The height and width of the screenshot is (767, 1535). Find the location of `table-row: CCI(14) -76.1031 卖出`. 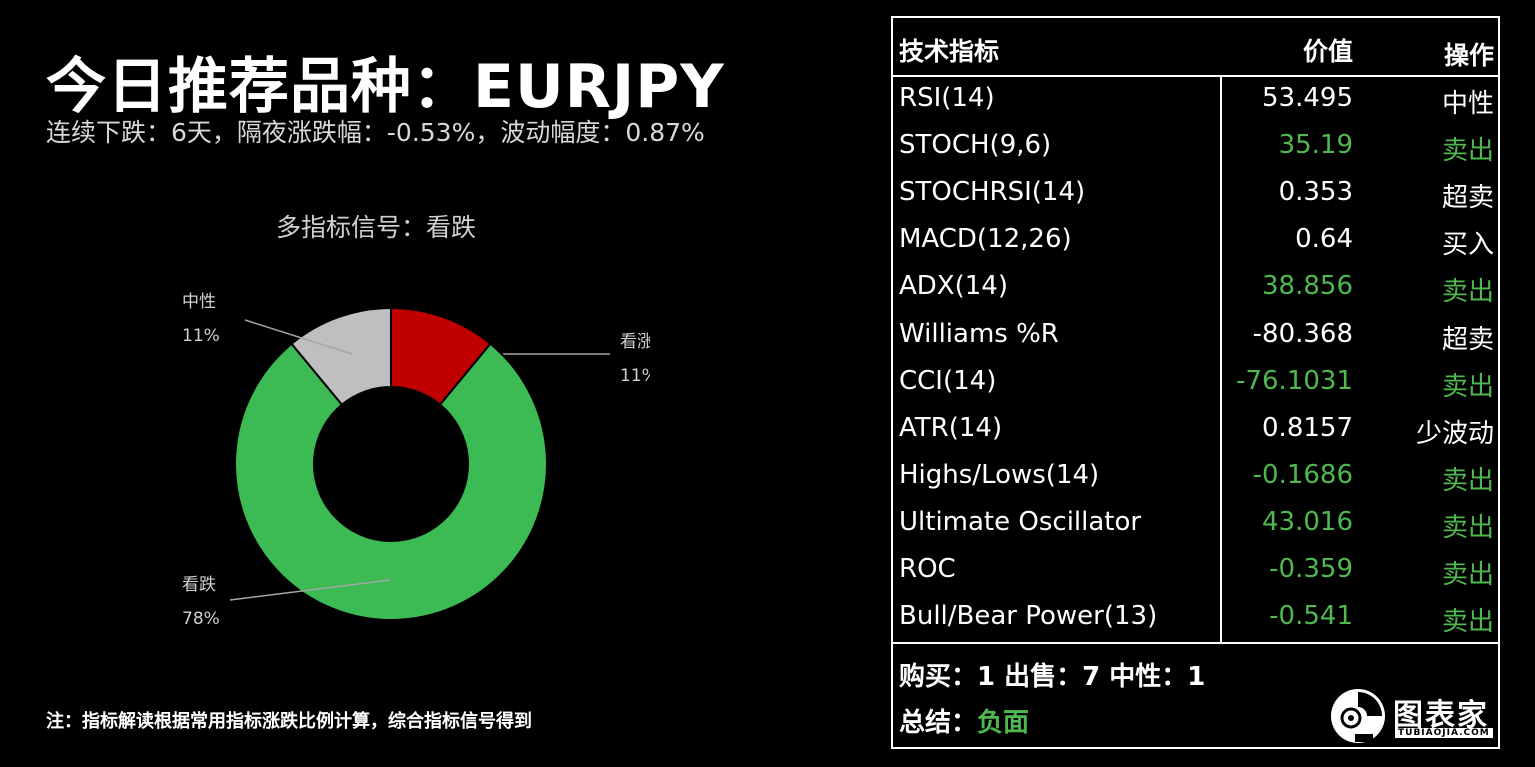

table-row: CCI(14) -76.1031 卖出 is located at coordinates (1195, 383).